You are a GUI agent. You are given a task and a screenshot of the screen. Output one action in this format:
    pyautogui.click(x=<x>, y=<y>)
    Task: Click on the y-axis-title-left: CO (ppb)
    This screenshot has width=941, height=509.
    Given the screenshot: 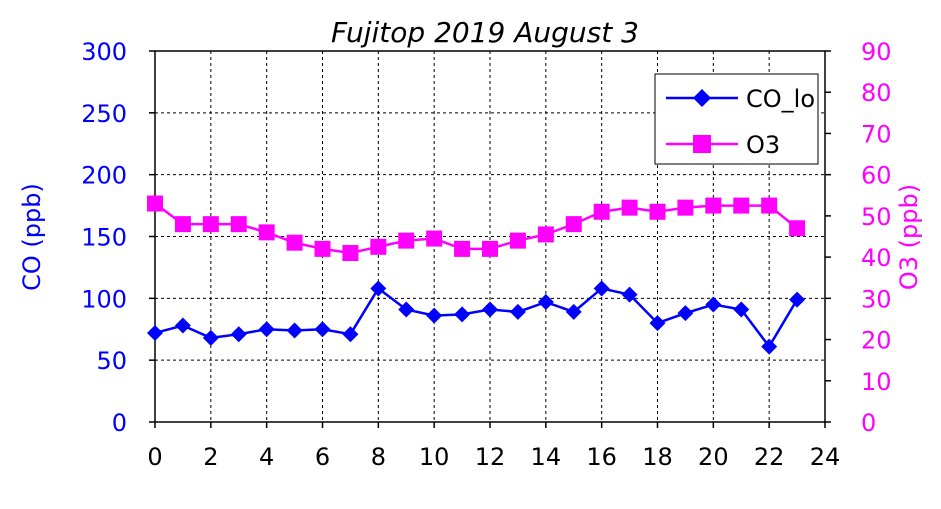 What is the action you would take?
    pyautogui.click(x=32, y=237)
    